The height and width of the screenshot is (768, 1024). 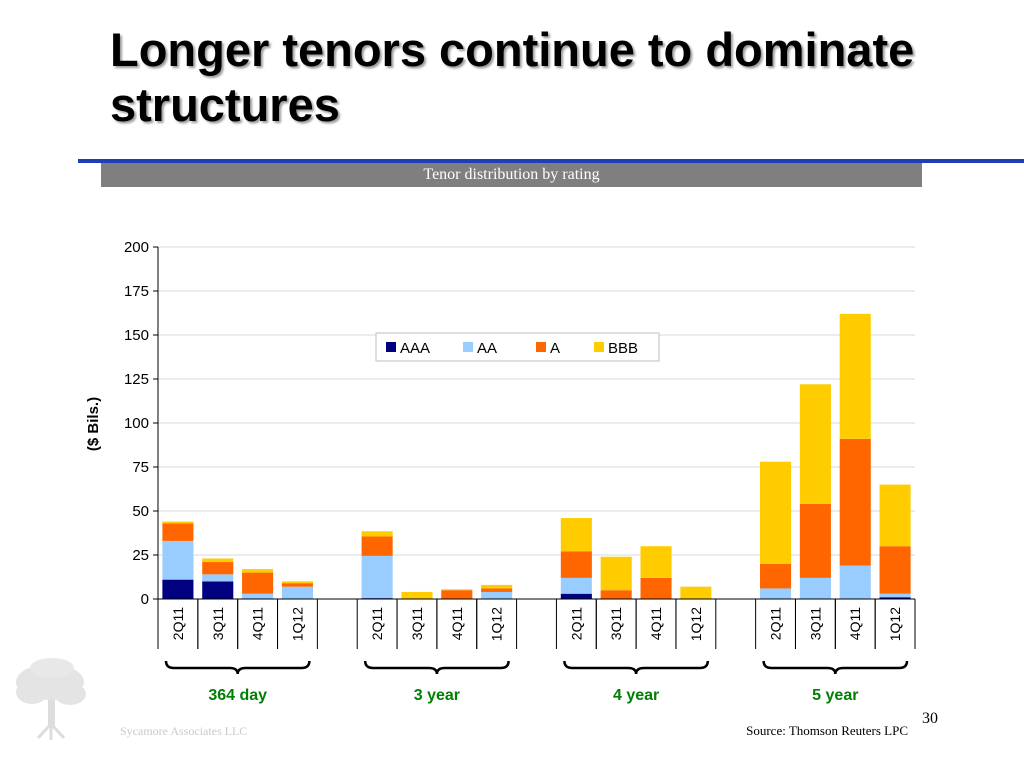 What do you see at coordinates (93, 424) in the screenshot?
I see `y-axis-label: ($ Bils.)` at bounding box center [93, 424].